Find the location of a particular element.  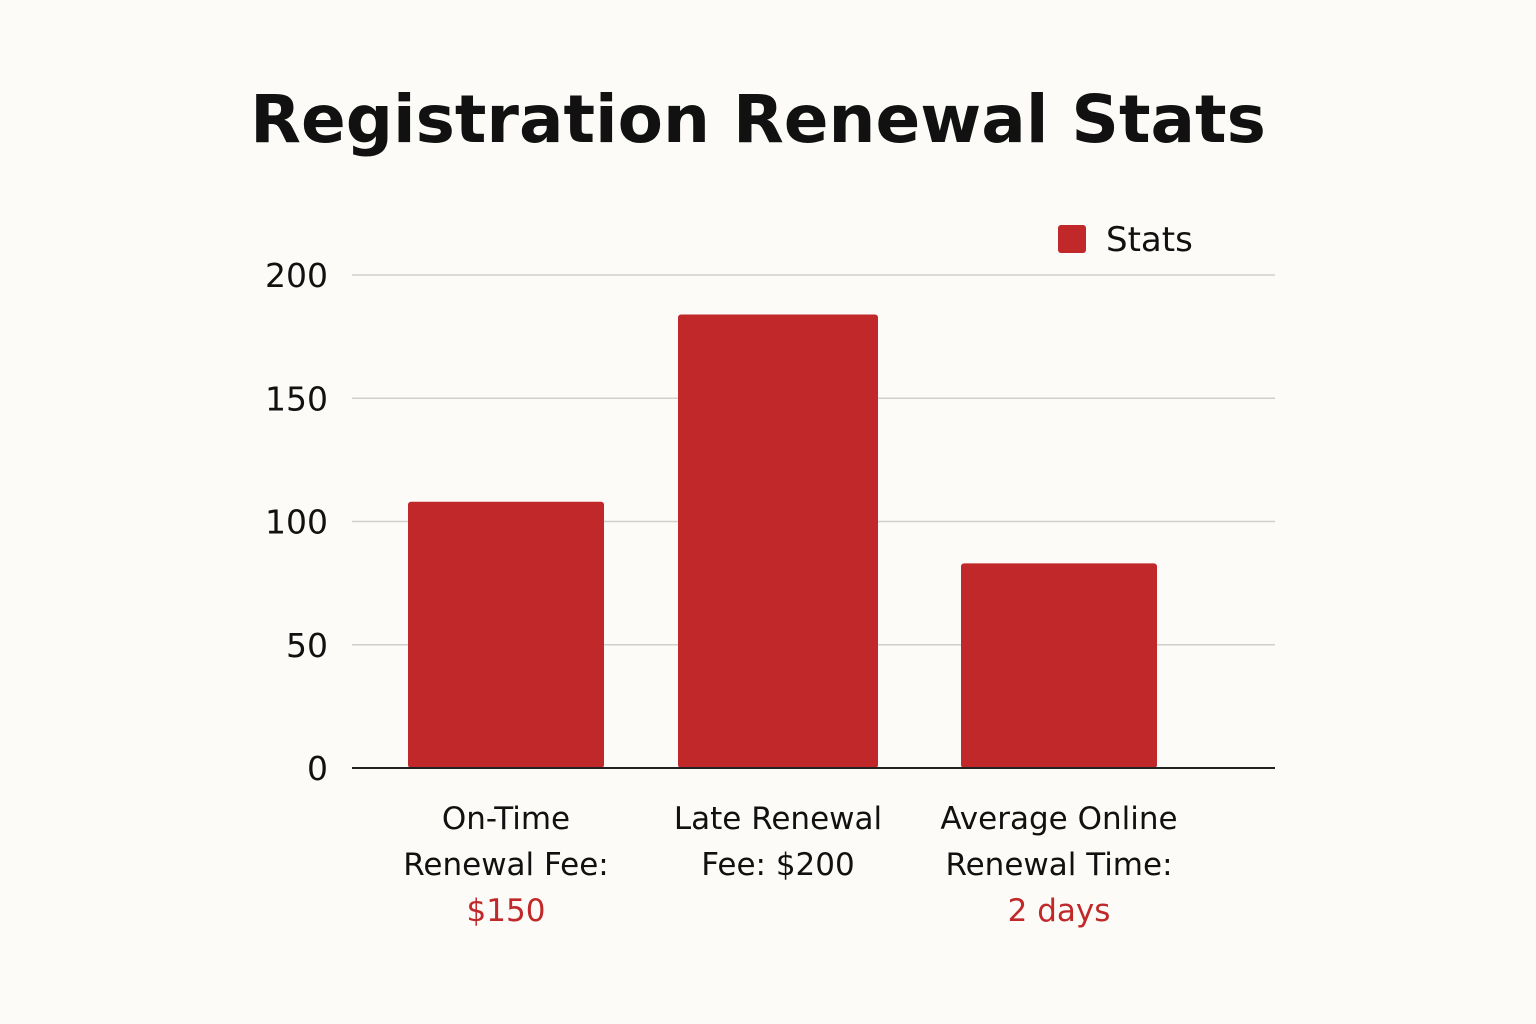

y-tick-label: 50 is located at coordinates (307, 645).